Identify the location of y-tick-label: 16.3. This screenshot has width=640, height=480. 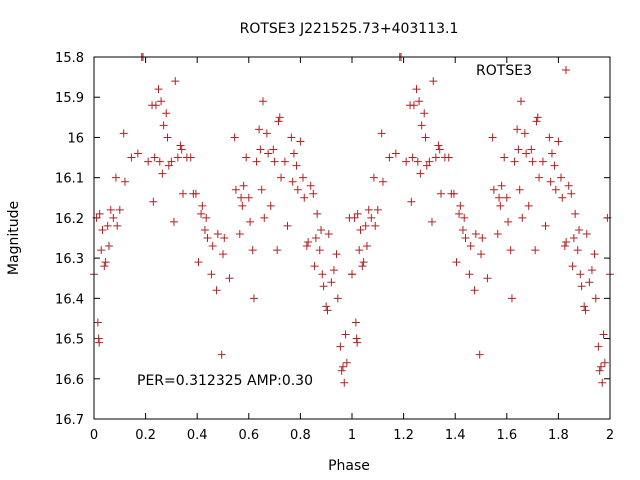
(69, 259).